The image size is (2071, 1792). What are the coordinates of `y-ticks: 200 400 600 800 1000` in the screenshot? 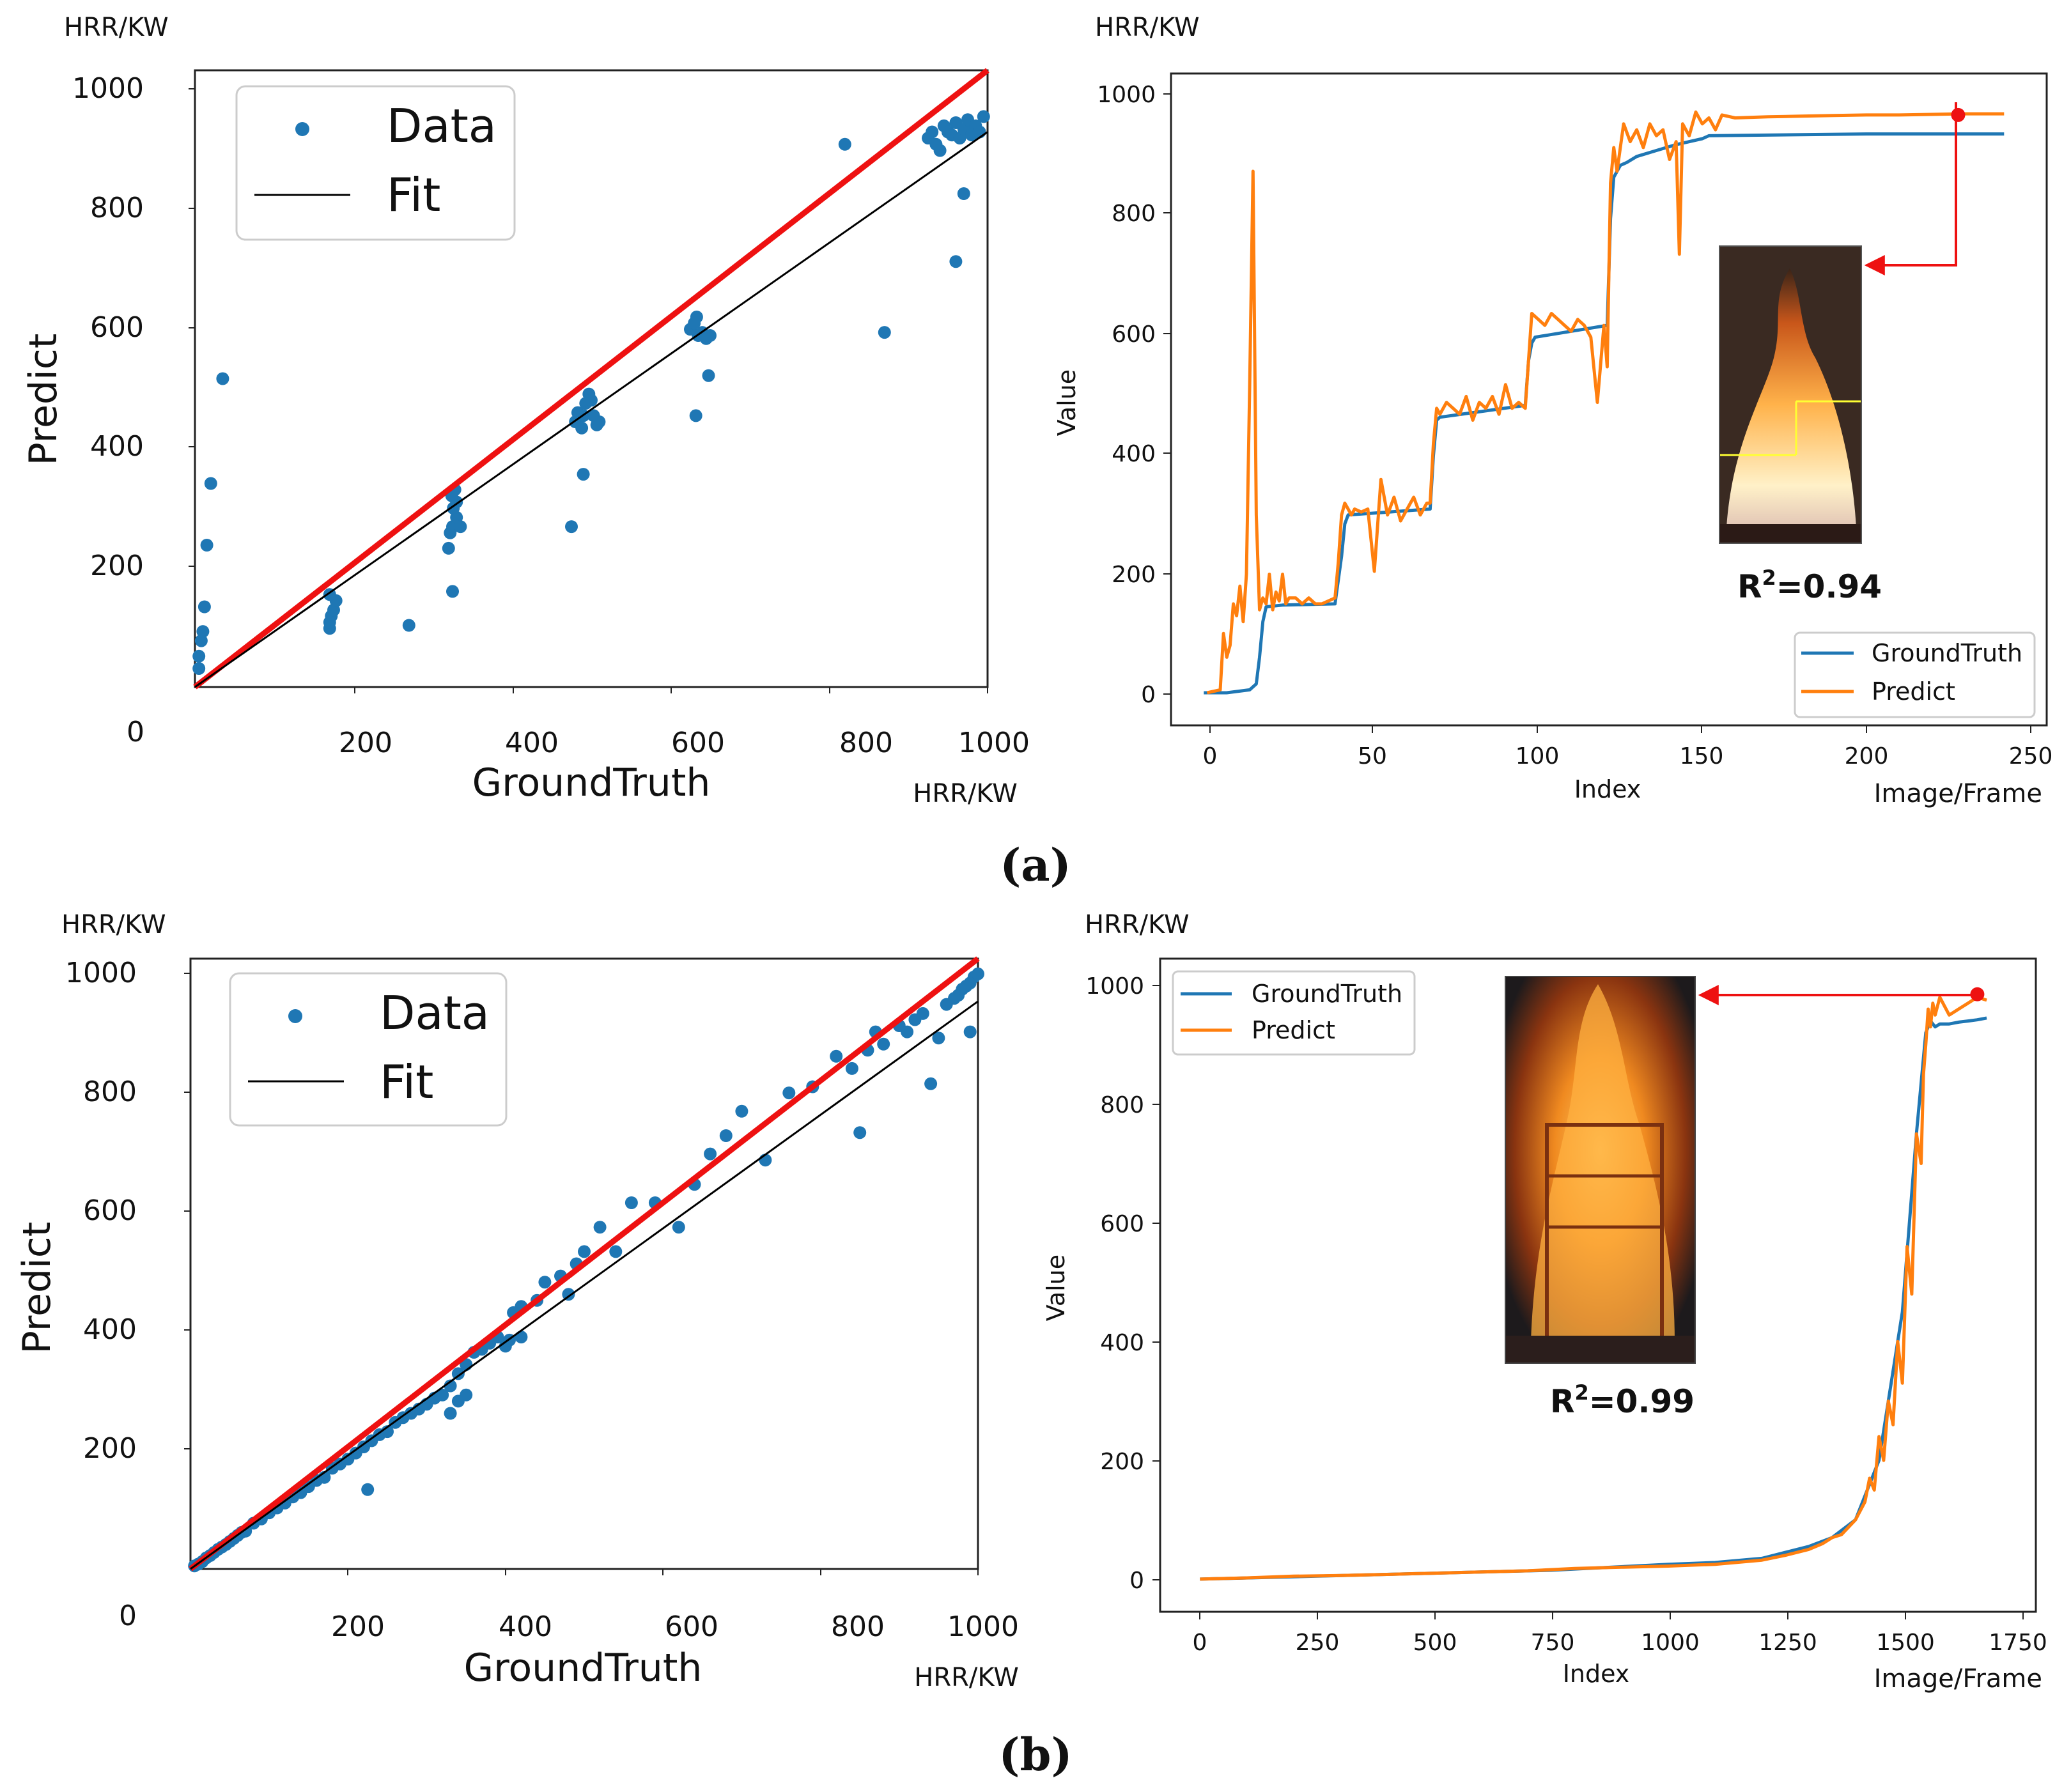 It's located at (133, 327).